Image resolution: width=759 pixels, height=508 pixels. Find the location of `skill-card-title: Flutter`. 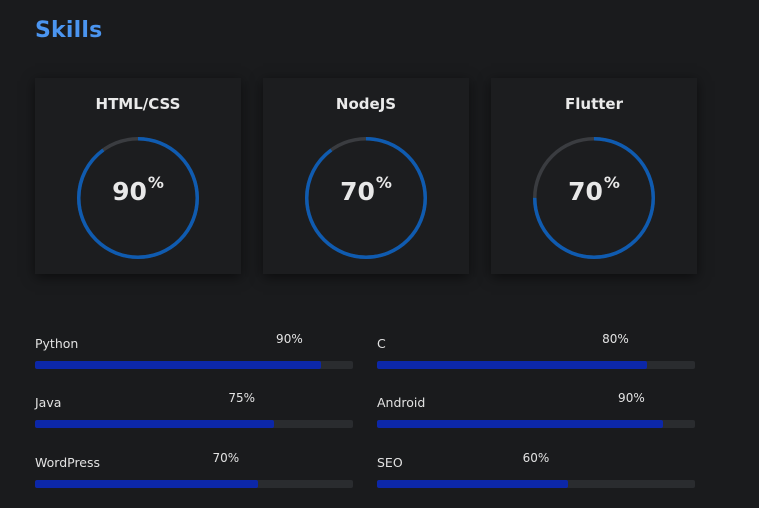

skill-card-title: Flutter is located at coordinates (594, 104).